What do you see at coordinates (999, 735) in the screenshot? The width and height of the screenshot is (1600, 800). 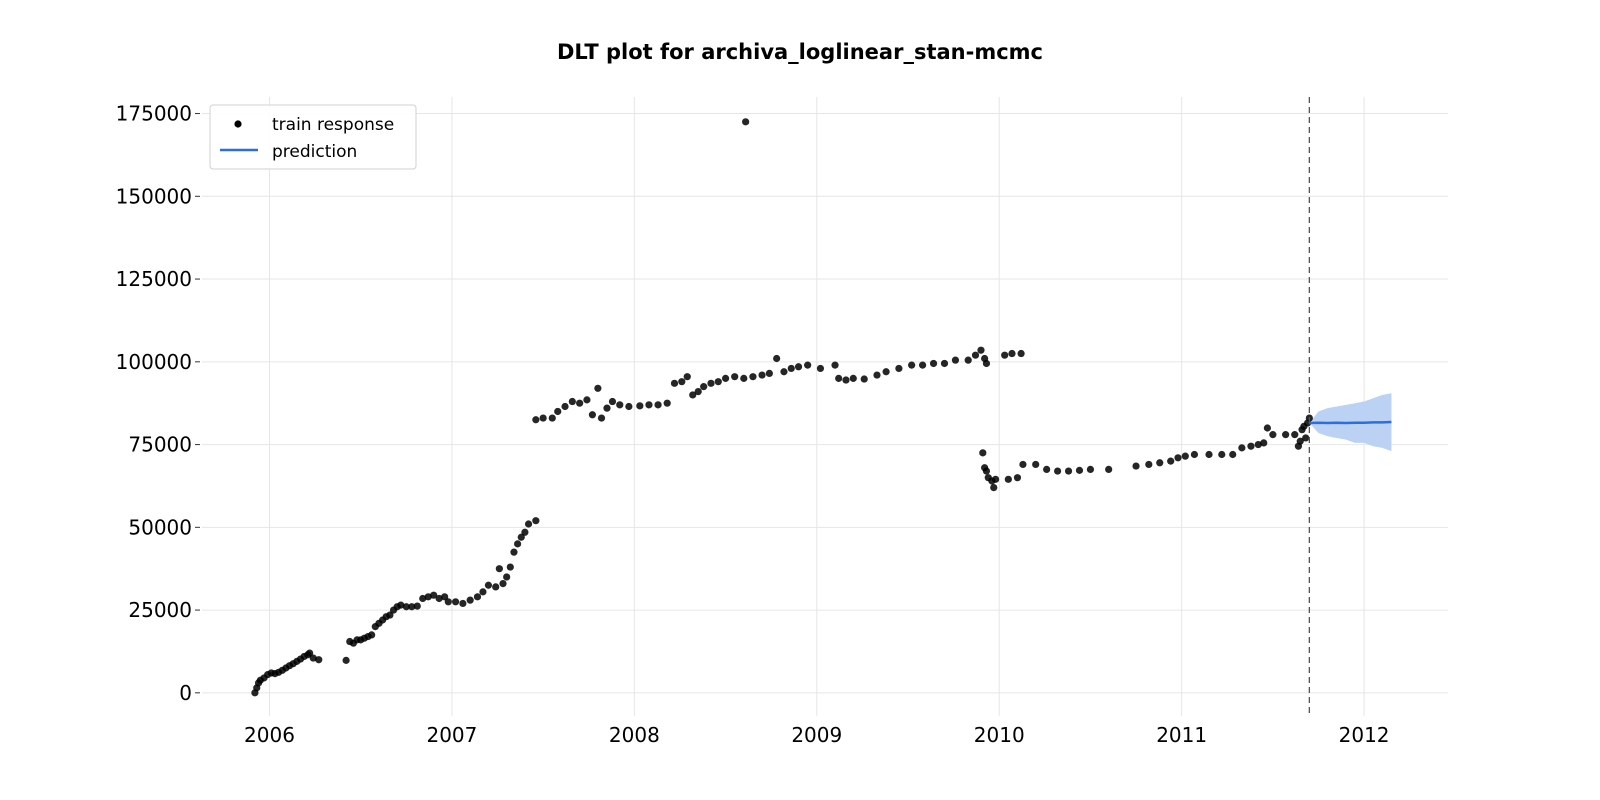 I see `x-tick-label: 2010` at bounding box center [999, 735].